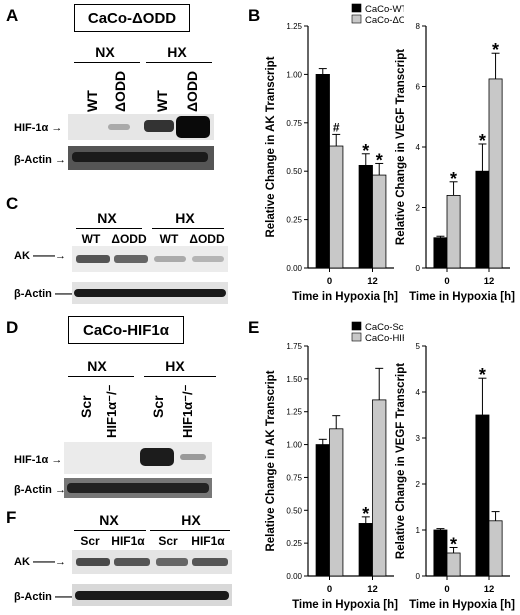  What do you see at coordinates (294, 346) in the screenshot?
I see `y-tick-label: 1.75` at bounding box center [294, 346].